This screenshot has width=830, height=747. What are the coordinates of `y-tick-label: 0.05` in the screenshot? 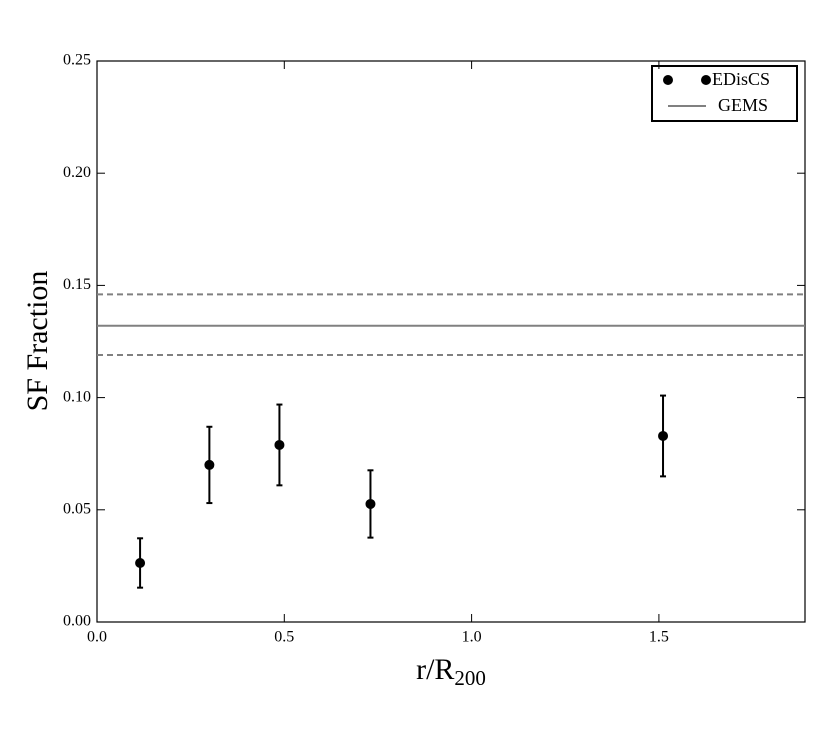 It's located at (77, 508).